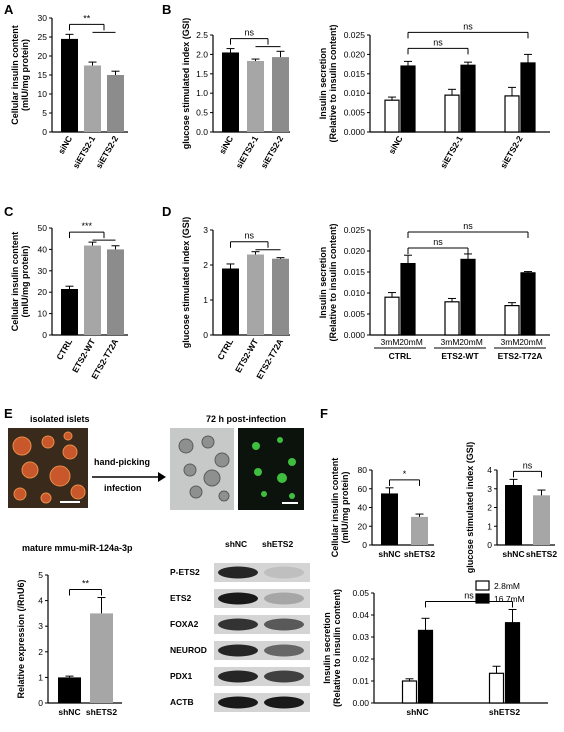  What do you see at coordinates (8, 413) in the screenshot?
I see `panel-label-e: E` at bounding box center [8, 413].